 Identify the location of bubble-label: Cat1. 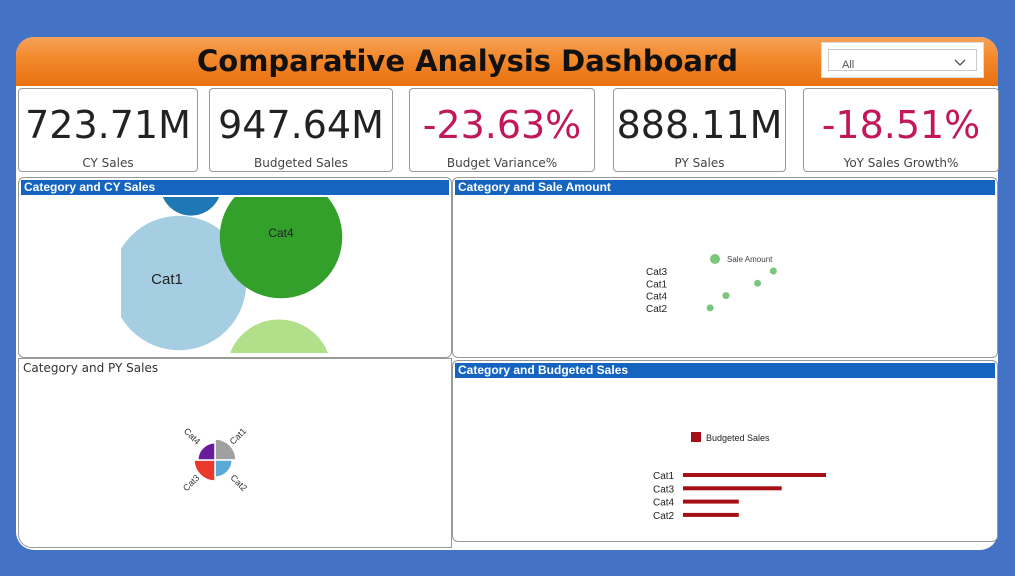
(167, 279).